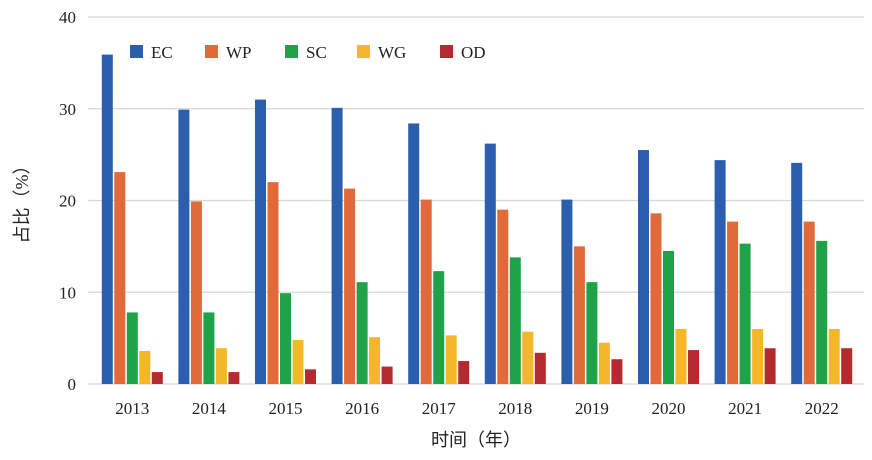 This screenshot has width=872, height=460. Describe the element at coordinates (643, 267) in the screenshot. I see `bar-ec-2020` at that location.